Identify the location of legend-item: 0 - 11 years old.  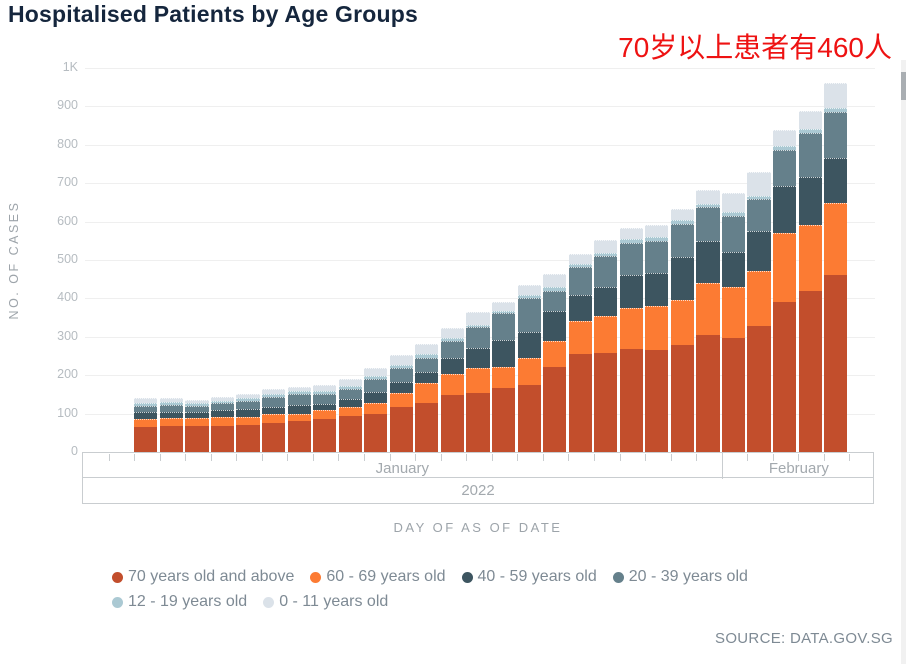
(325, 602).